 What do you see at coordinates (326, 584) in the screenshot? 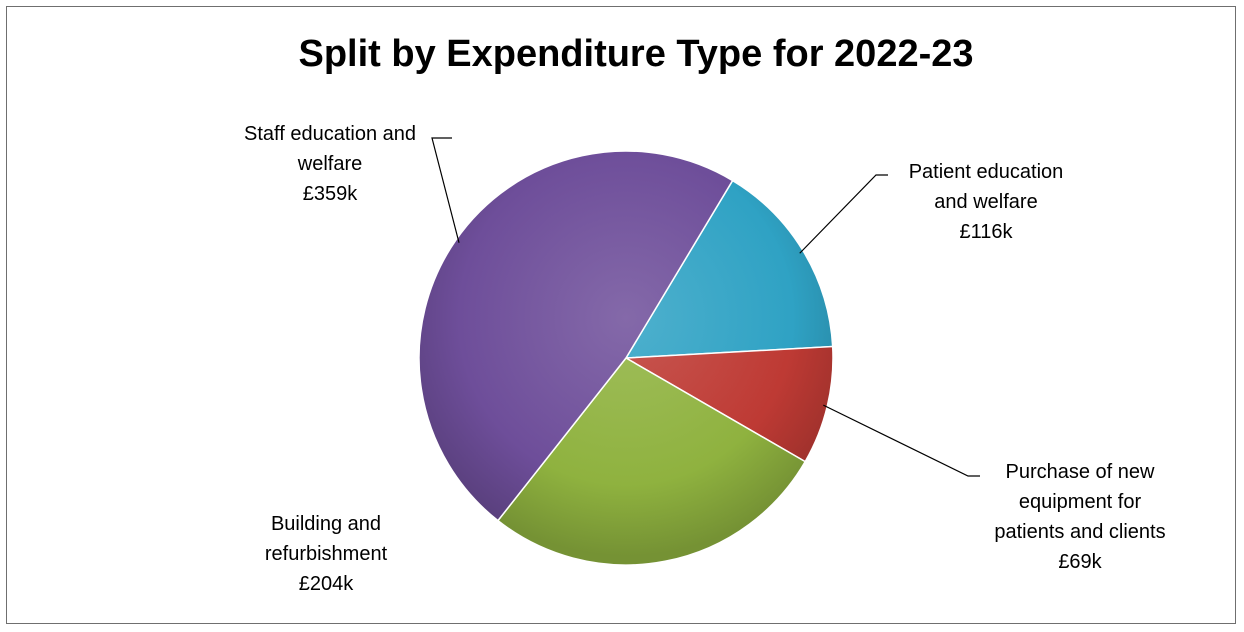
I see `slice-value-label: £204k` at bounding box center [326, 584].